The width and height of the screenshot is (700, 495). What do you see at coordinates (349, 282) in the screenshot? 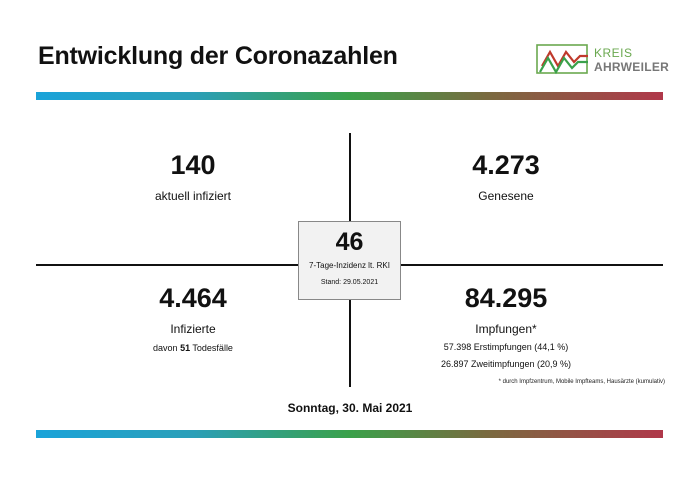
I see `incidence-stand: Stand: 29.05.2021` at bounding box center [349, 282].